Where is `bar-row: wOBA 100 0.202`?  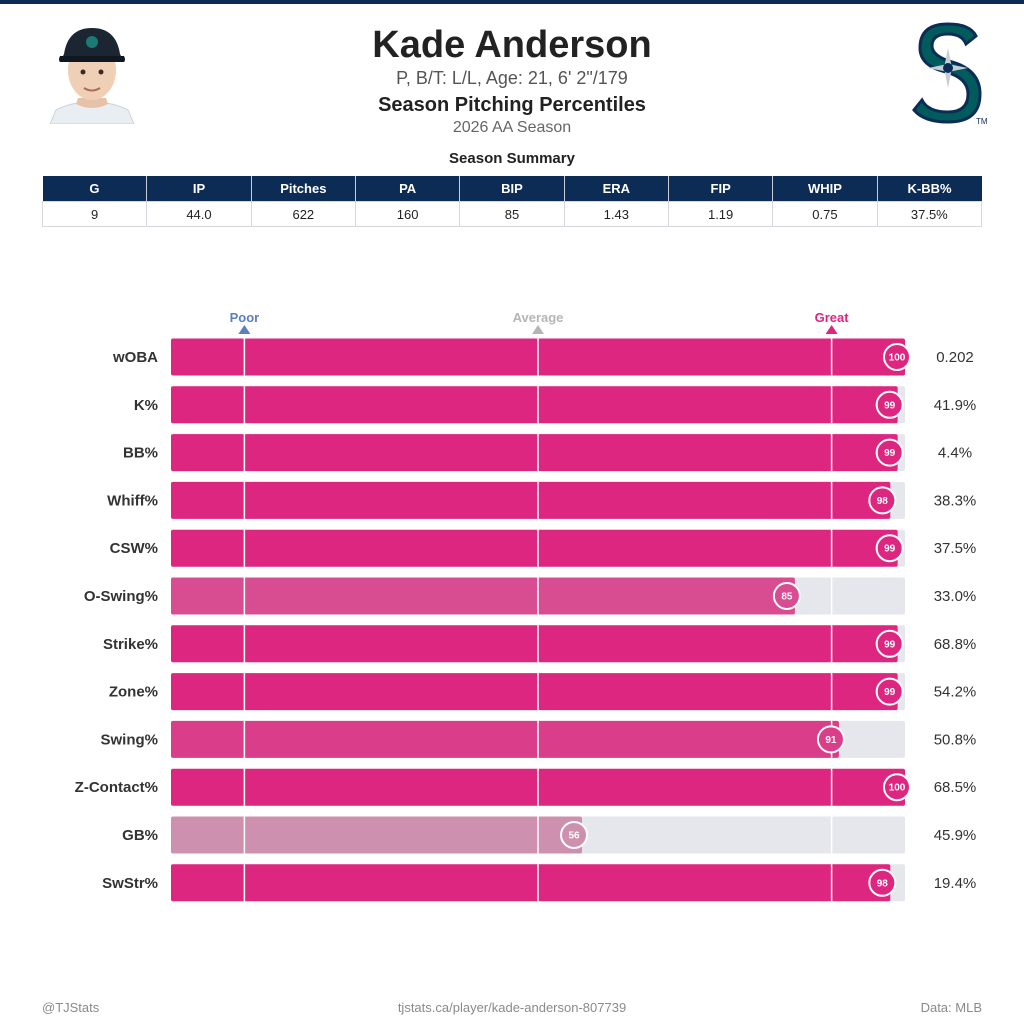 bar-row: wOBA 100 0.202 is located at coordinates (543, 357).